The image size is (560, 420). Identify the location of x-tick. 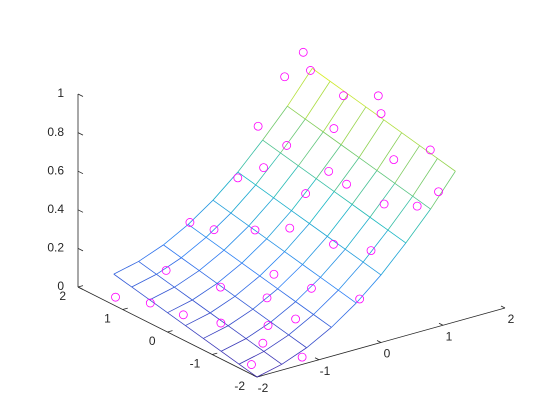
(317, 359).